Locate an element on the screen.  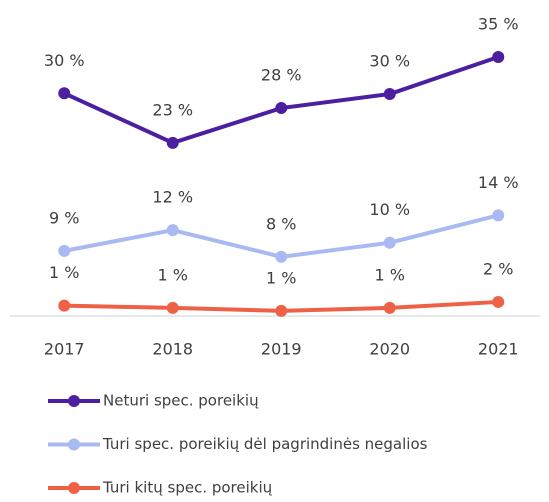
data-label: 9 % is located at coordinates (64, 217).